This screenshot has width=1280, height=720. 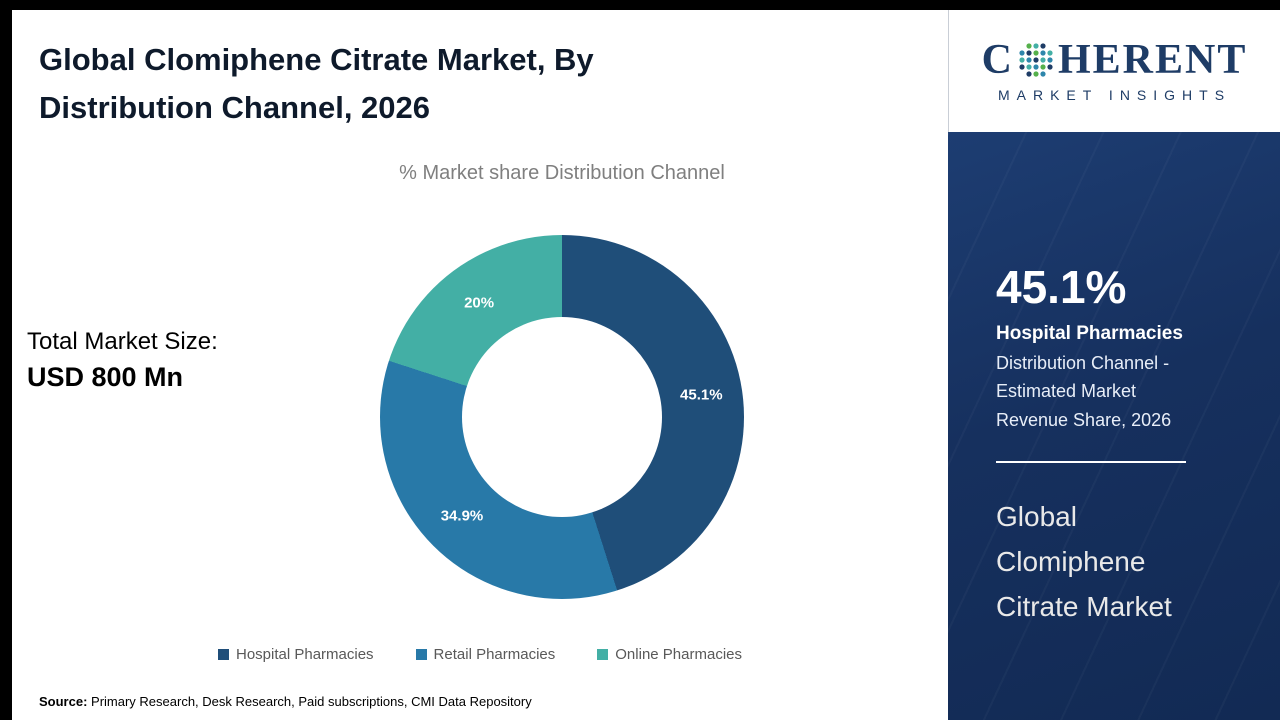 What do you see at coordinates (1152, 60) in the screenshot?
I see `brand-suffix: HERENT` at bounding box center [1152, 60].